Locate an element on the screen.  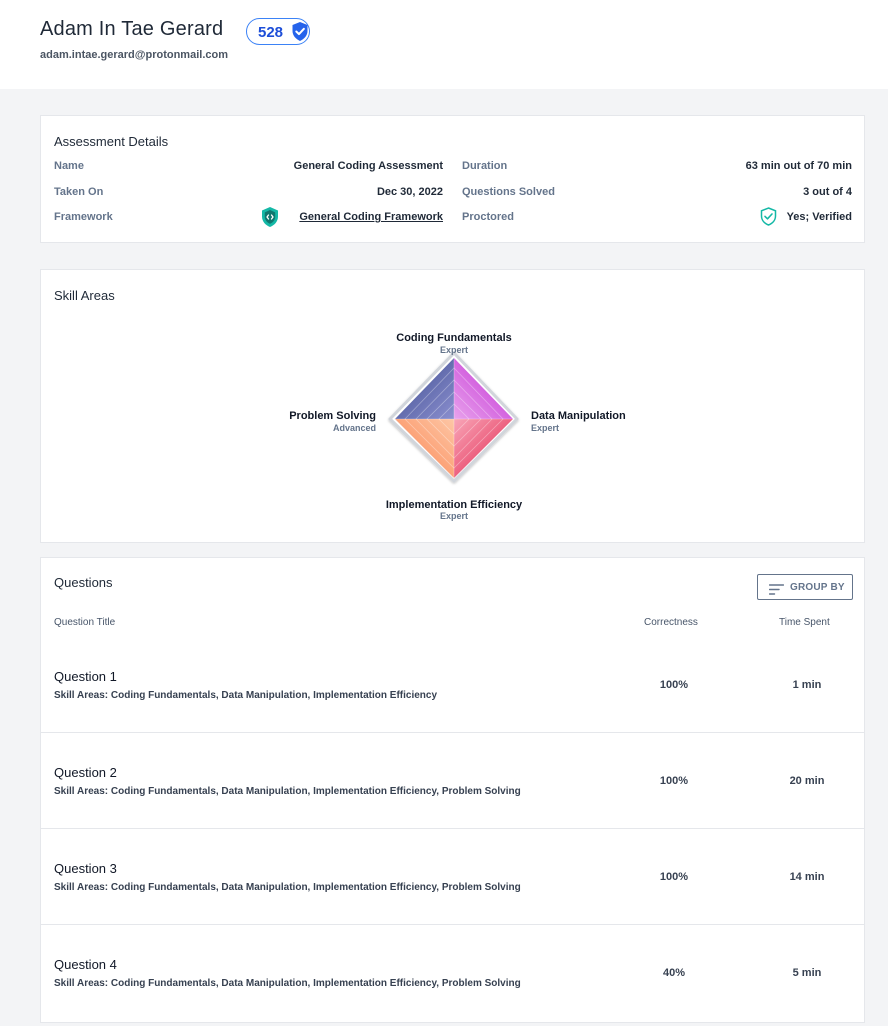
duration-value: 63 min out of 70 min is located at coordinates (798, 166).